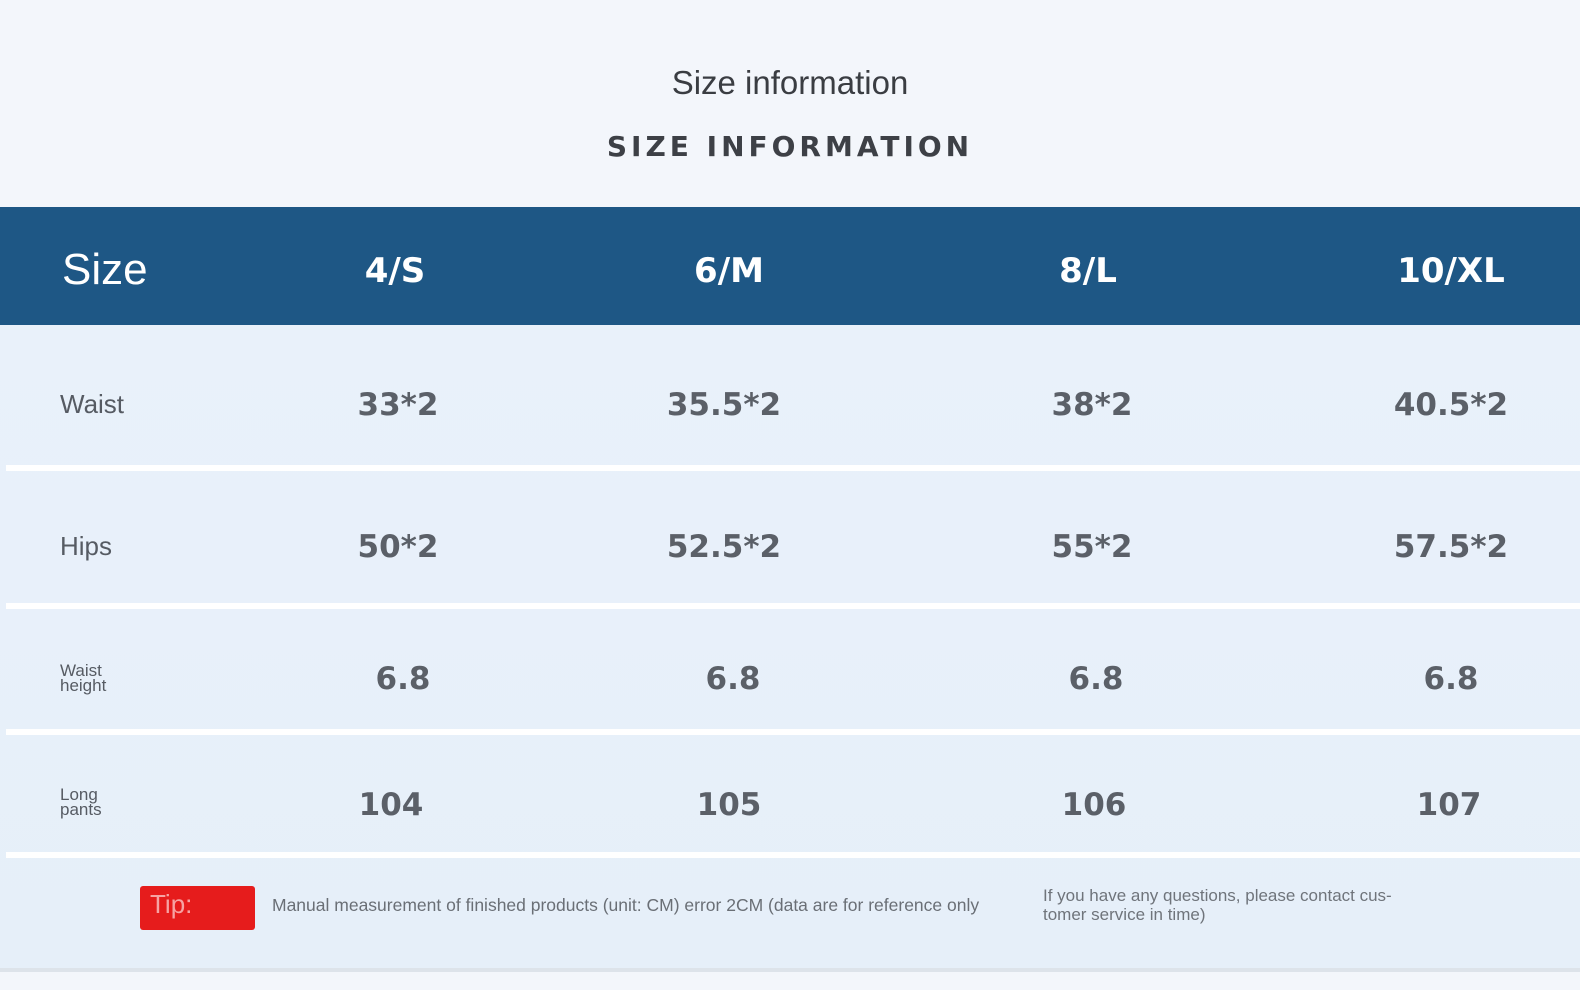 The image size is (1580, 990). Describe the element at coordinates (1449, 805) in the screenshot. I see `table-cell: 107` at that location.